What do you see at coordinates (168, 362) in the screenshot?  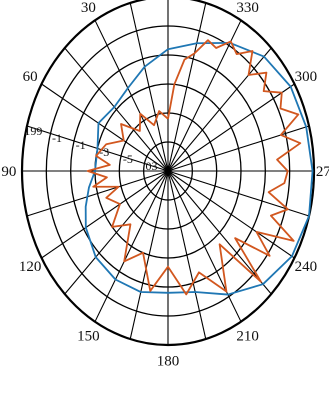 I see `angle-tick-label: 180` at bounding box center [168, 362].